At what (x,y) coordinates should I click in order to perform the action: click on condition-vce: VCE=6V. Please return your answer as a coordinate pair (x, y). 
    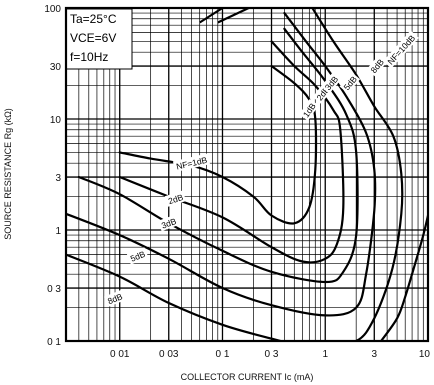
    Looking at the image, I should click on (93, 38).